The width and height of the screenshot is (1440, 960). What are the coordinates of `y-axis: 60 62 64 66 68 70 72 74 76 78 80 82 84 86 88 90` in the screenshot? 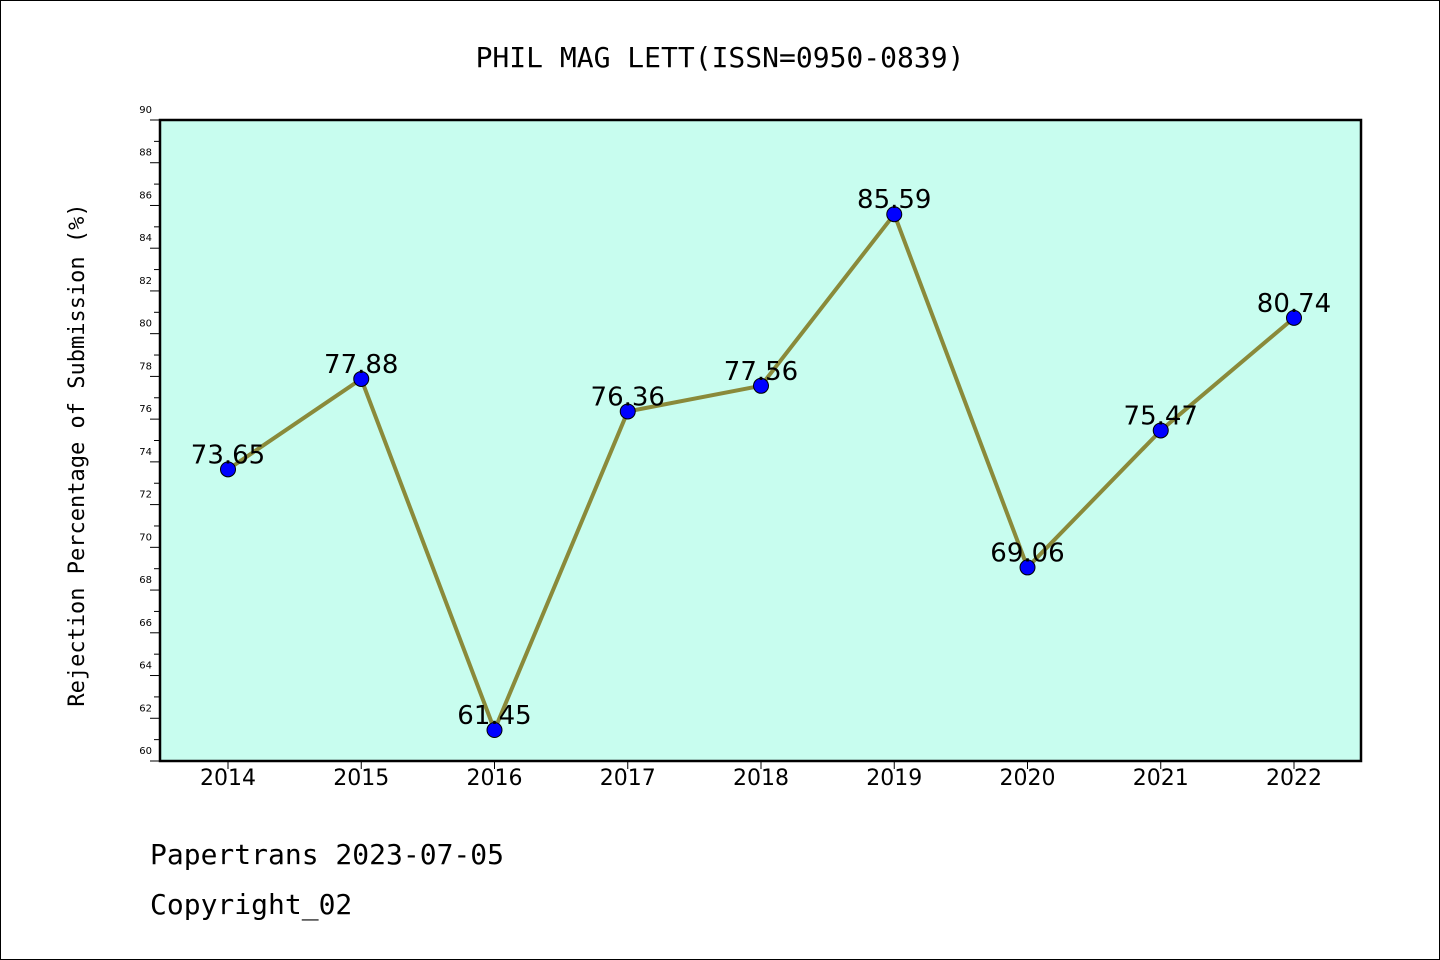 It's located at (149, 433).